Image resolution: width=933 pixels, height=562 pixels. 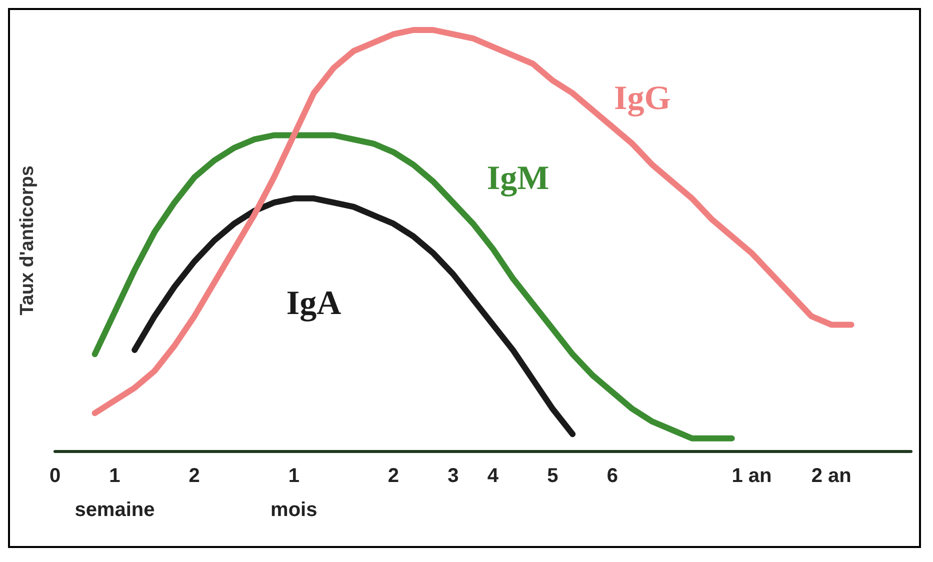 I want to click on x-tick-label: 1 mois, so click(x=294, y=493).